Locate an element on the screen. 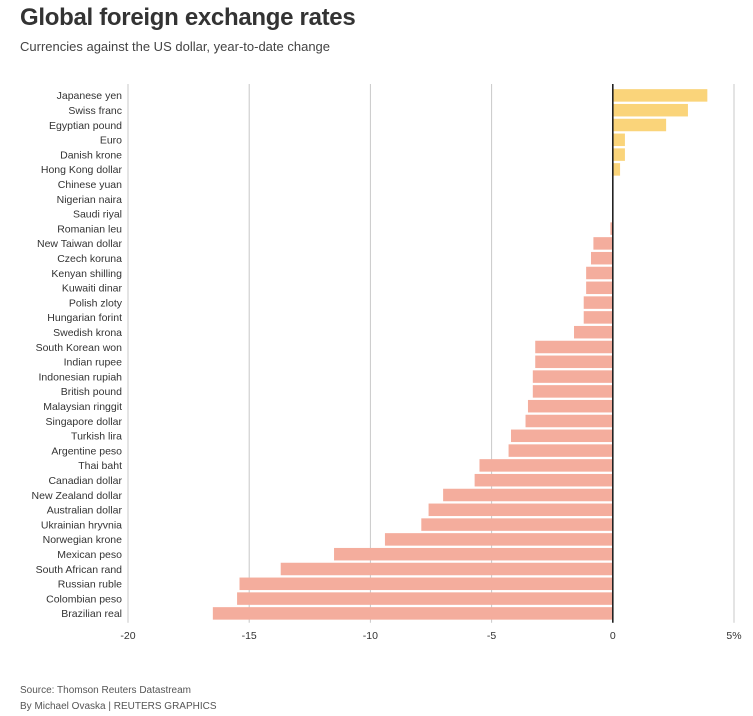 The width and height of the screenshot is (753, 716). category-label: Swedish krona is located at coordinates (87, 333).